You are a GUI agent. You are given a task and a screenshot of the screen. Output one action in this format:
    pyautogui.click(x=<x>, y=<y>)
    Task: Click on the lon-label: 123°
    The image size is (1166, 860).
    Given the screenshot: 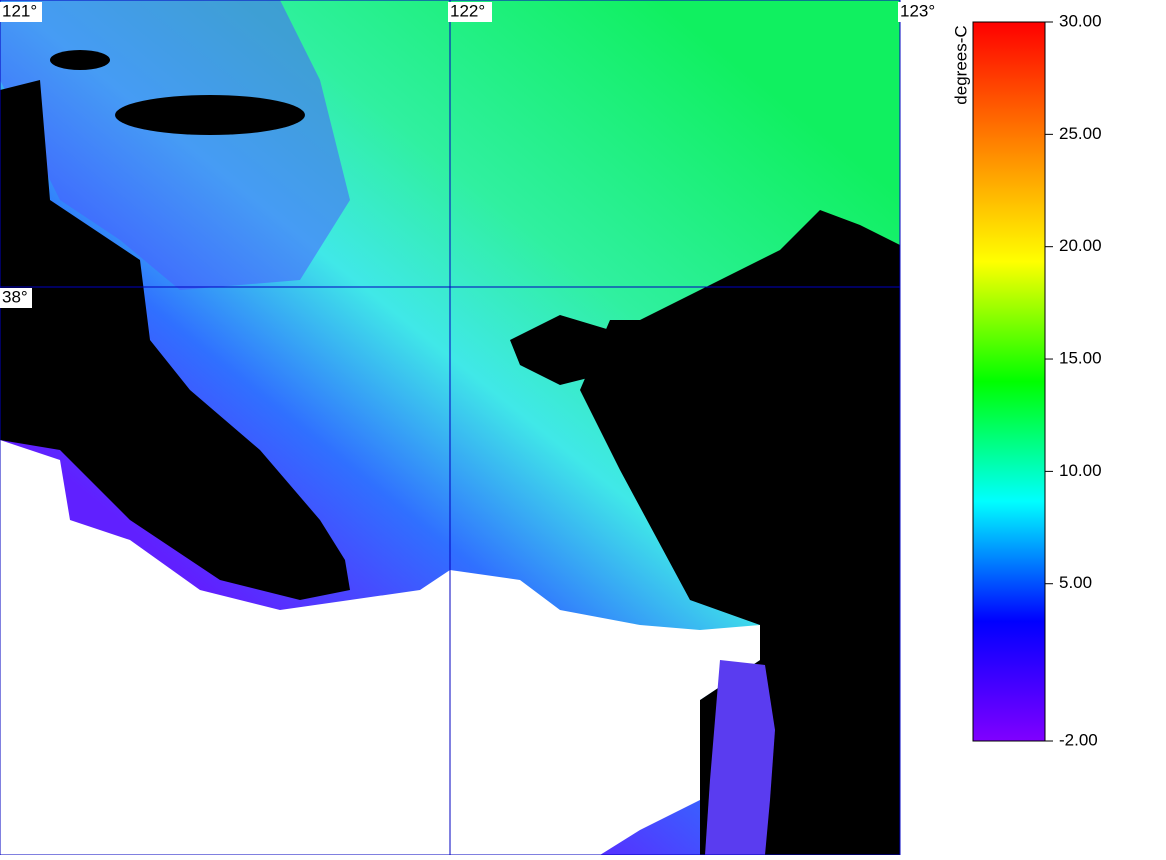 What is the action you would take?
    pyautogui.click(x=917, y=10)
    